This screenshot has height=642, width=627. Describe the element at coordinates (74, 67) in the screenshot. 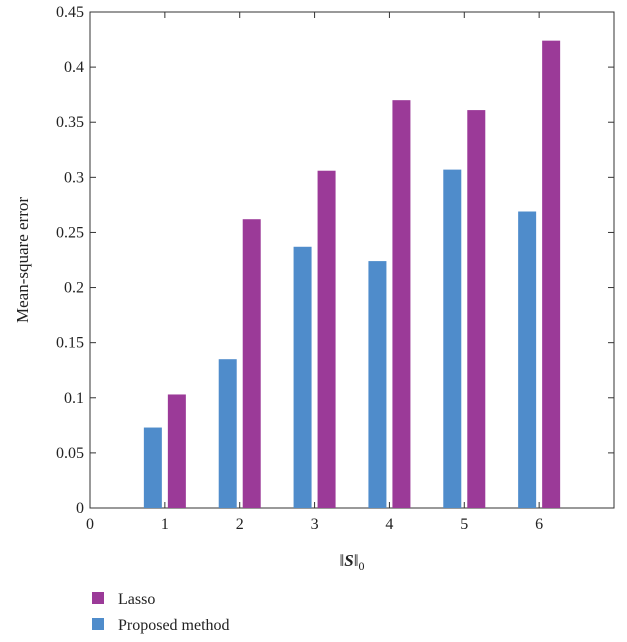

I see `y-tick-label: 0.4` at that location.